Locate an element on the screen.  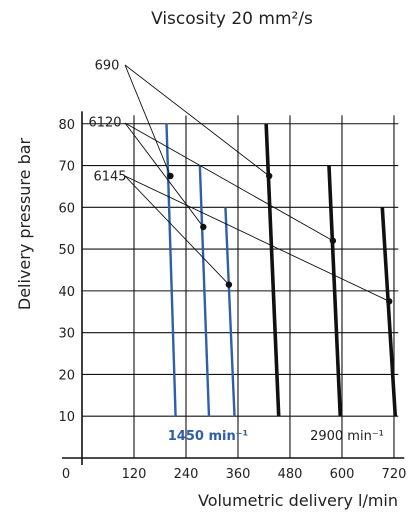
model-label-6145: 6145 is located at coordinates (109, 177).